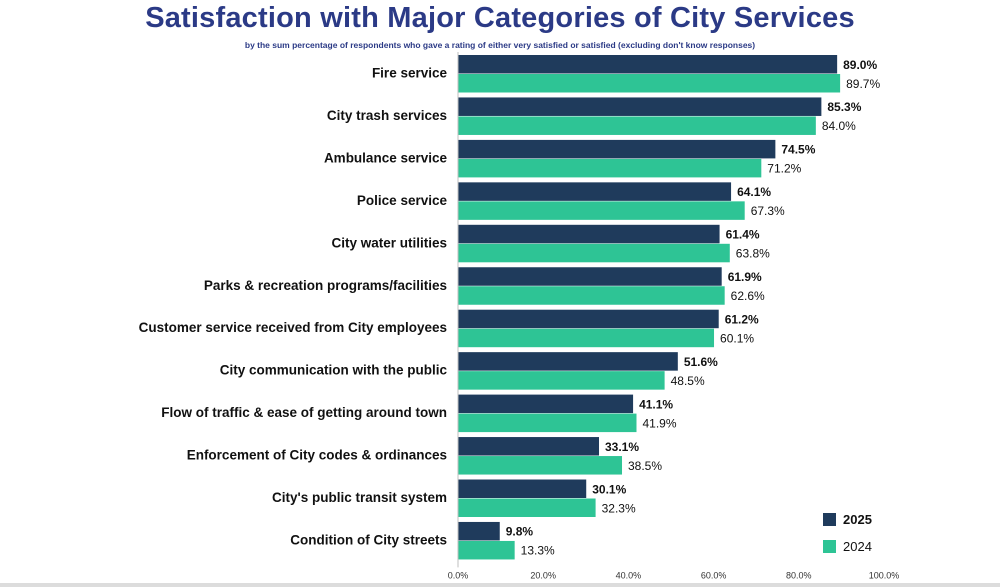 The height and width of the screenshot is (587, 1000). Describe the element at coordinates (402, 200) in the screenshot. I see `category-label: Police service` at that location.